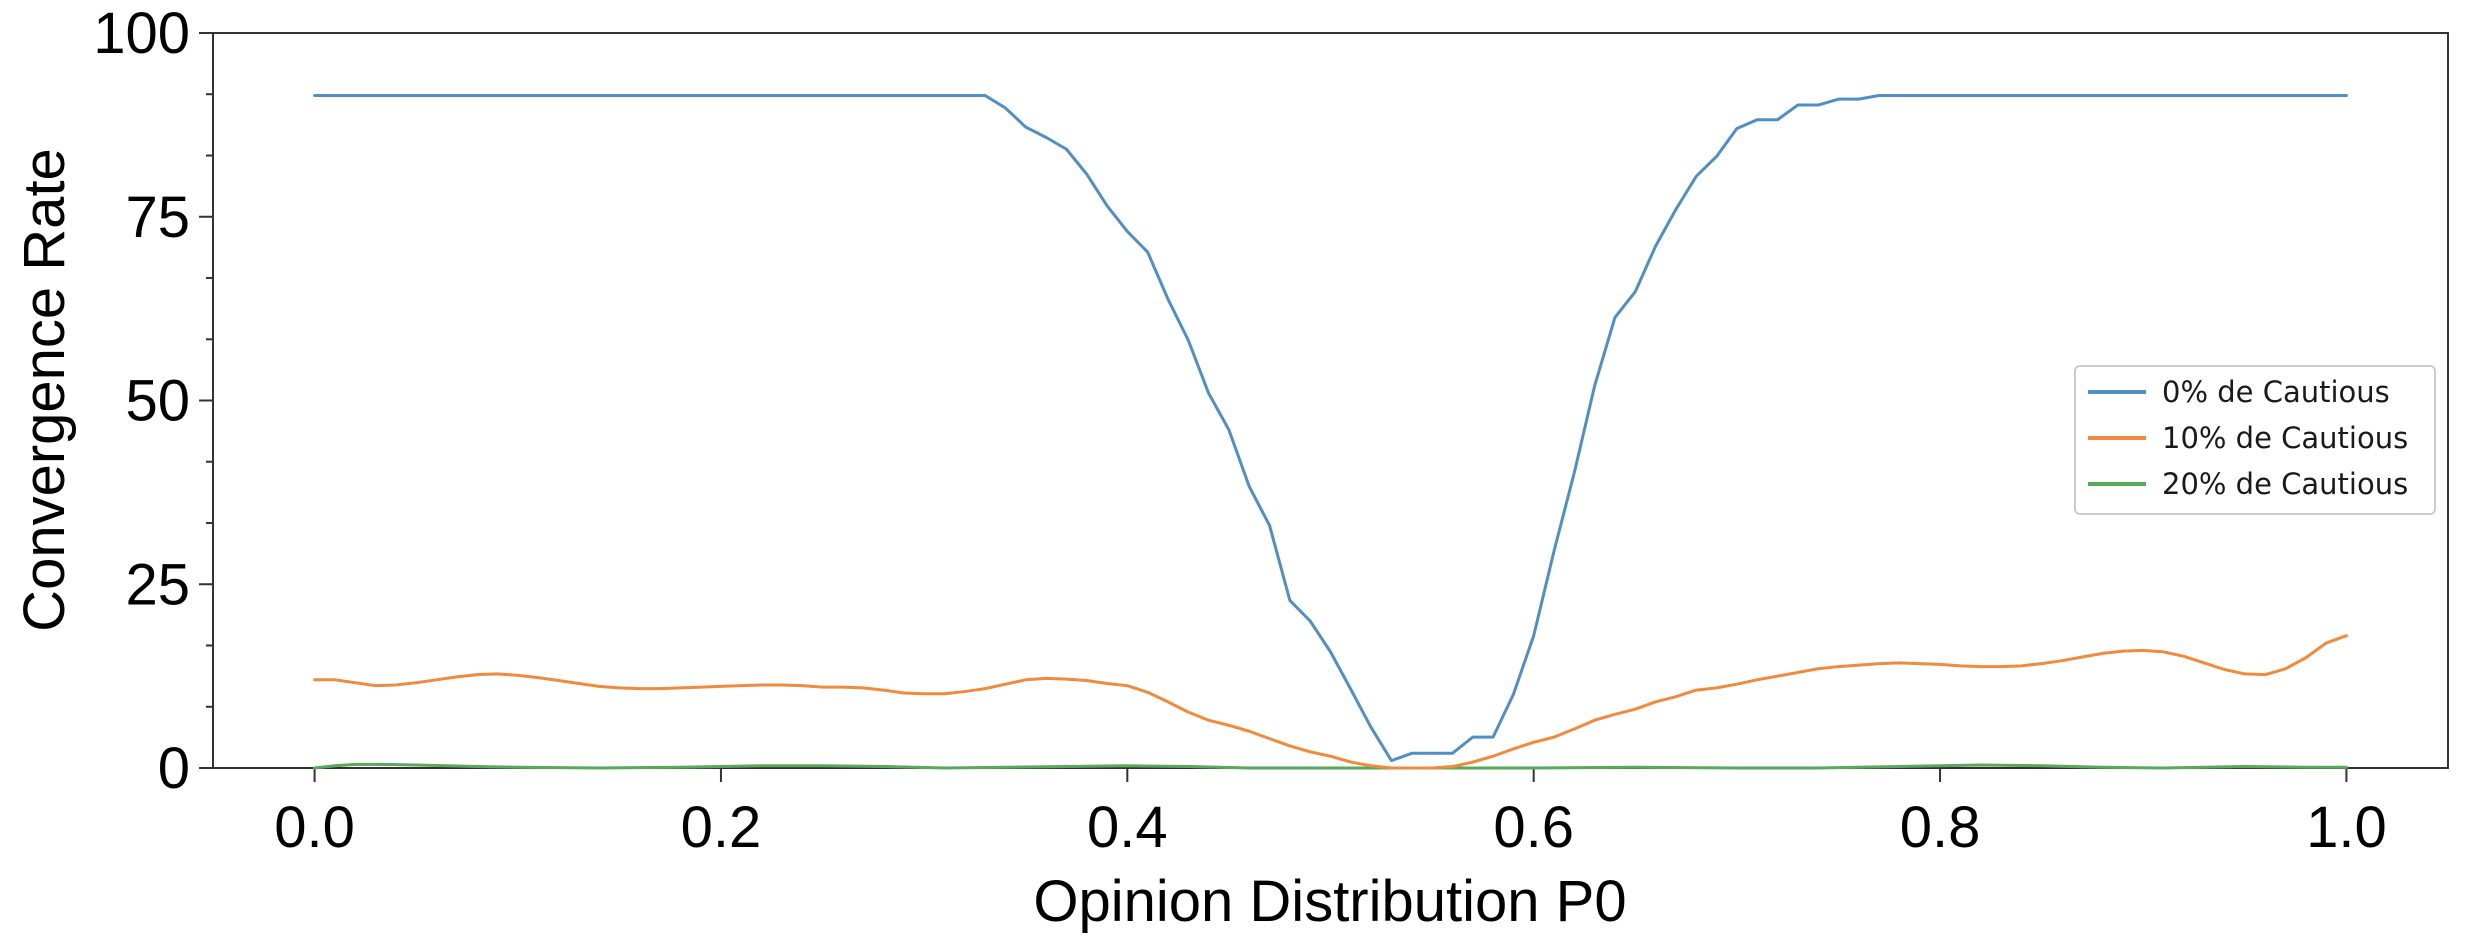  I want to click on y-tick-label: 50, so click(157, 401).